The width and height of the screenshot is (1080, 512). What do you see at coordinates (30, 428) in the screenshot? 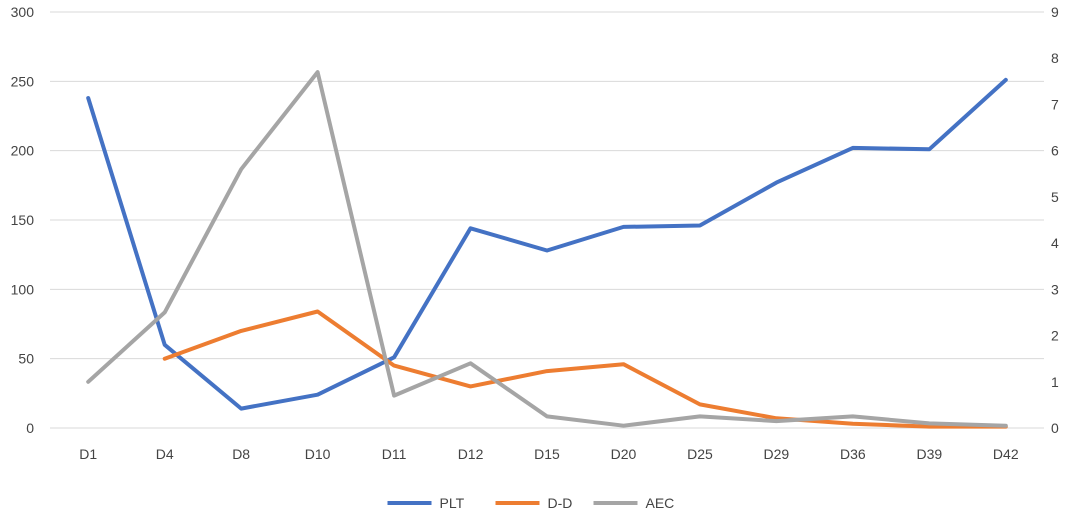
I see `left-tick-label: 0` at bounding box center [30, 428].